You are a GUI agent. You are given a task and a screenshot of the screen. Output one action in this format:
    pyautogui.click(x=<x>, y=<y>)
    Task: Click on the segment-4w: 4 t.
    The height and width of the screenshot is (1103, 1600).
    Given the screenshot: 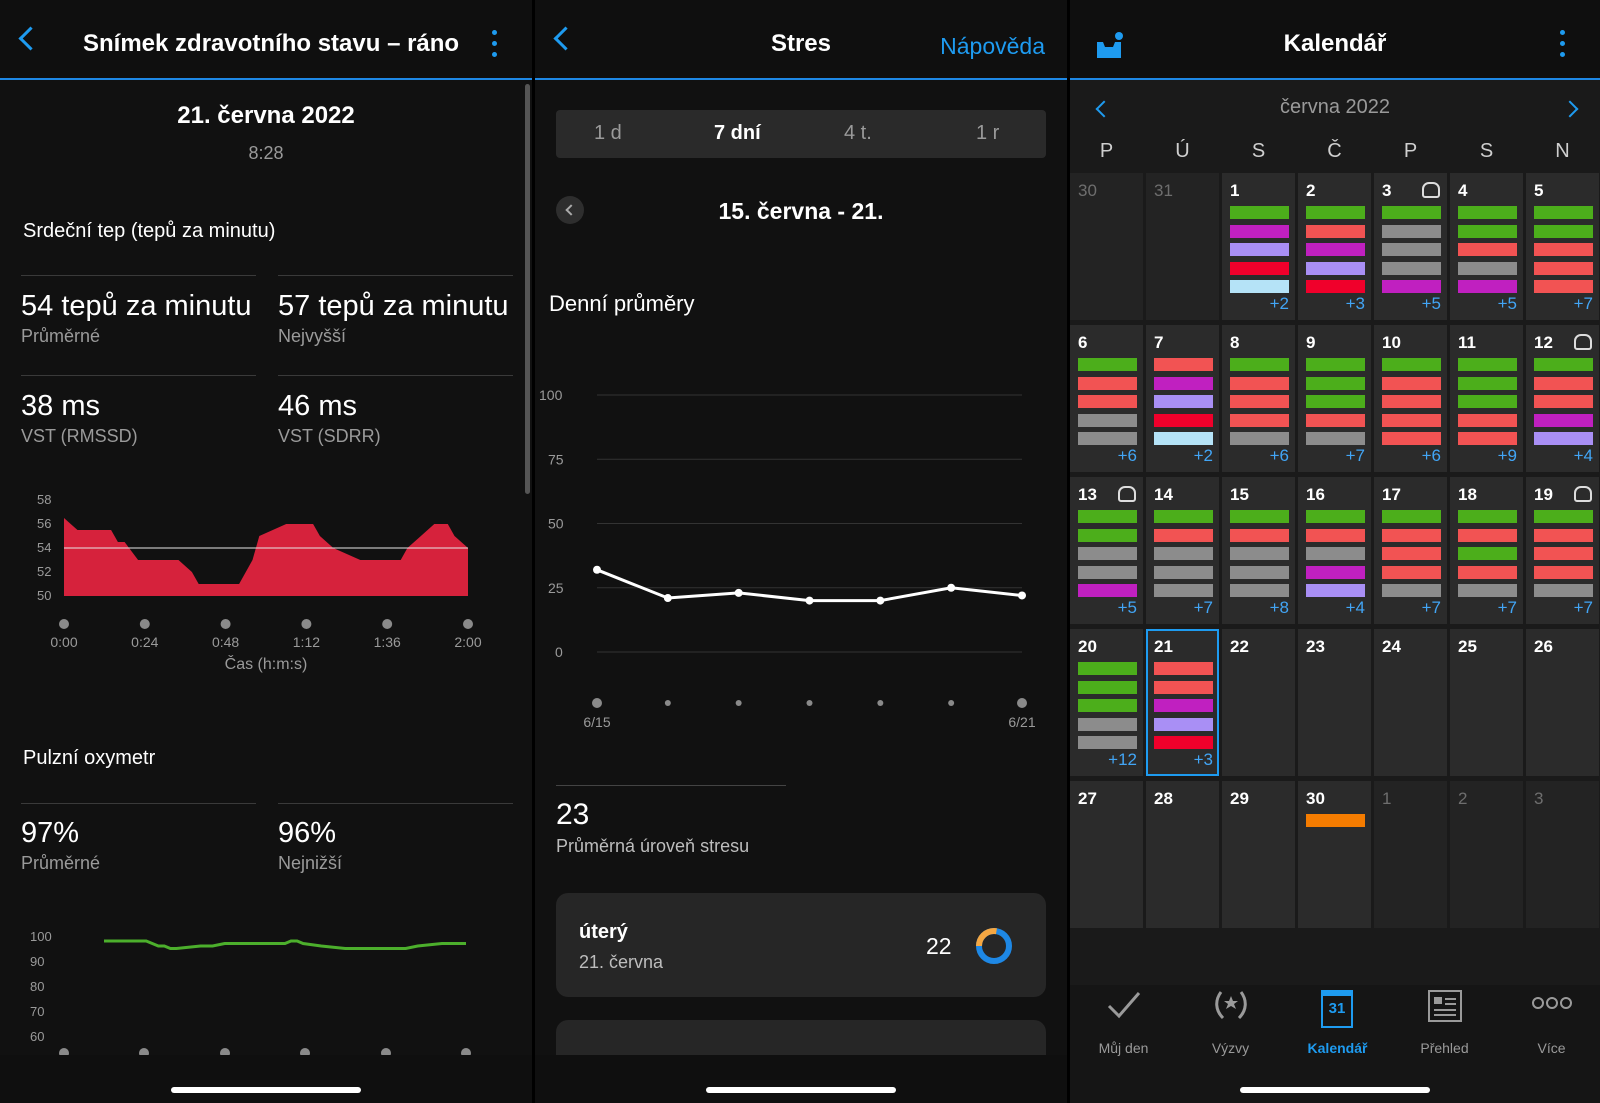 What is the action you would take?
    pyautogui.click(x=858, y=133)
    